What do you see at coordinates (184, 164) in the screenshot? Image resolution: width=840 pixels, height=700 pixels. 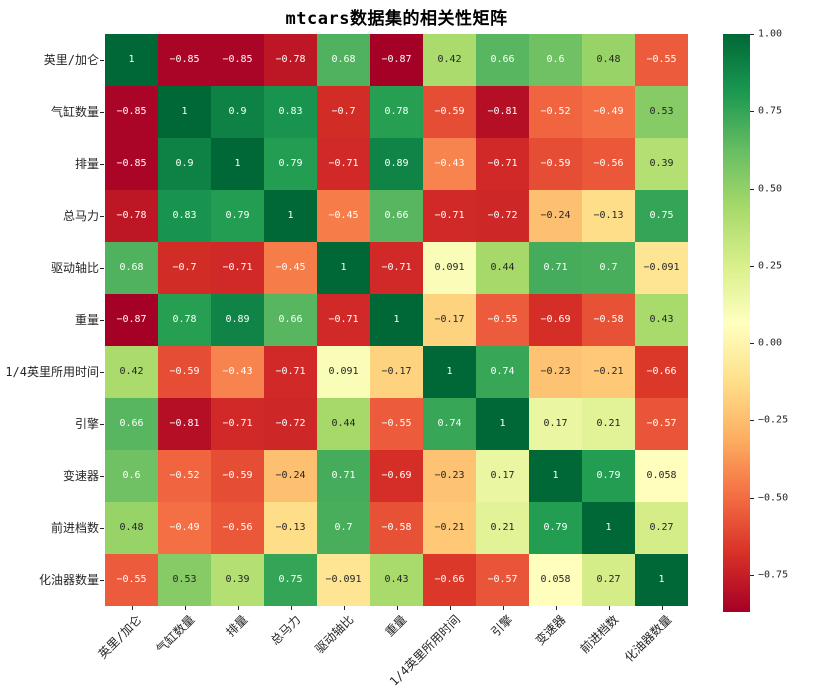 I see `heatmap-cell: 0.9` at bounding box center [184, 164].